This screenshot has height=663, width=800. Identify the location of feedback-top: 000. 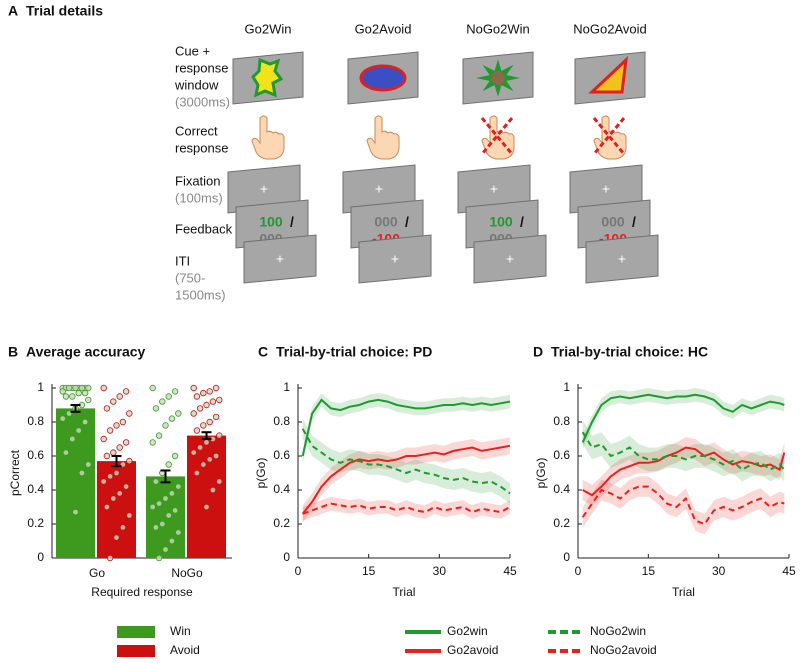
(386, 222).